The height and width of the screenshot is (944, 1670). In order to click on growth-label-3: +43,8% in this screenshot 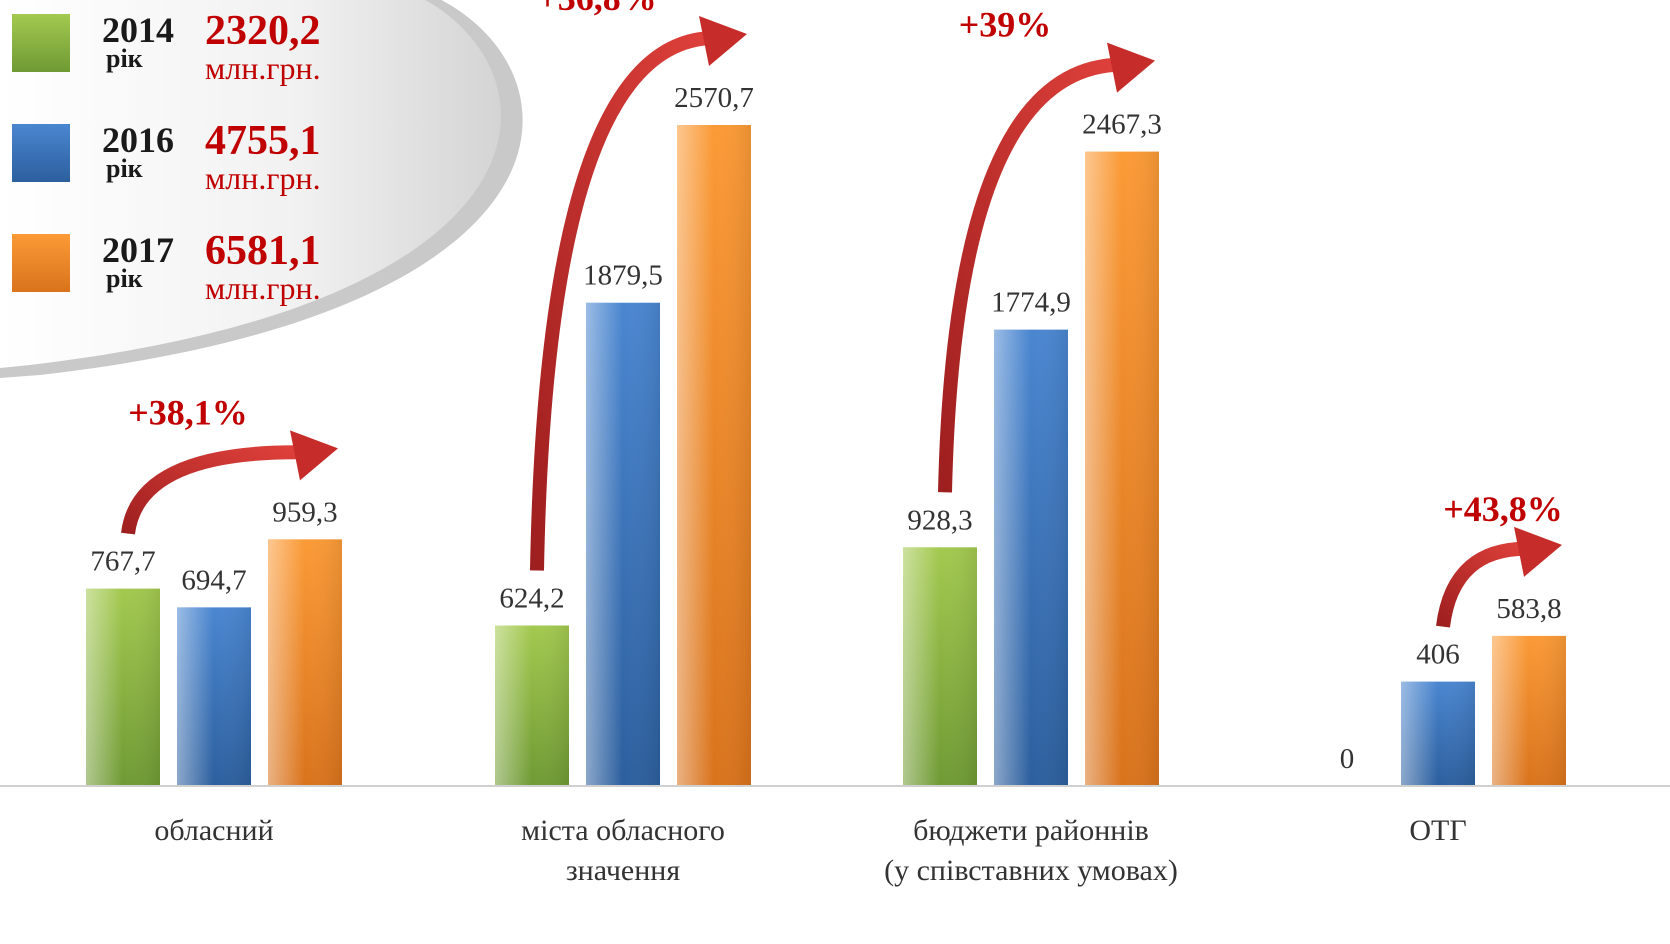, I will do `click(1503, 509)`.